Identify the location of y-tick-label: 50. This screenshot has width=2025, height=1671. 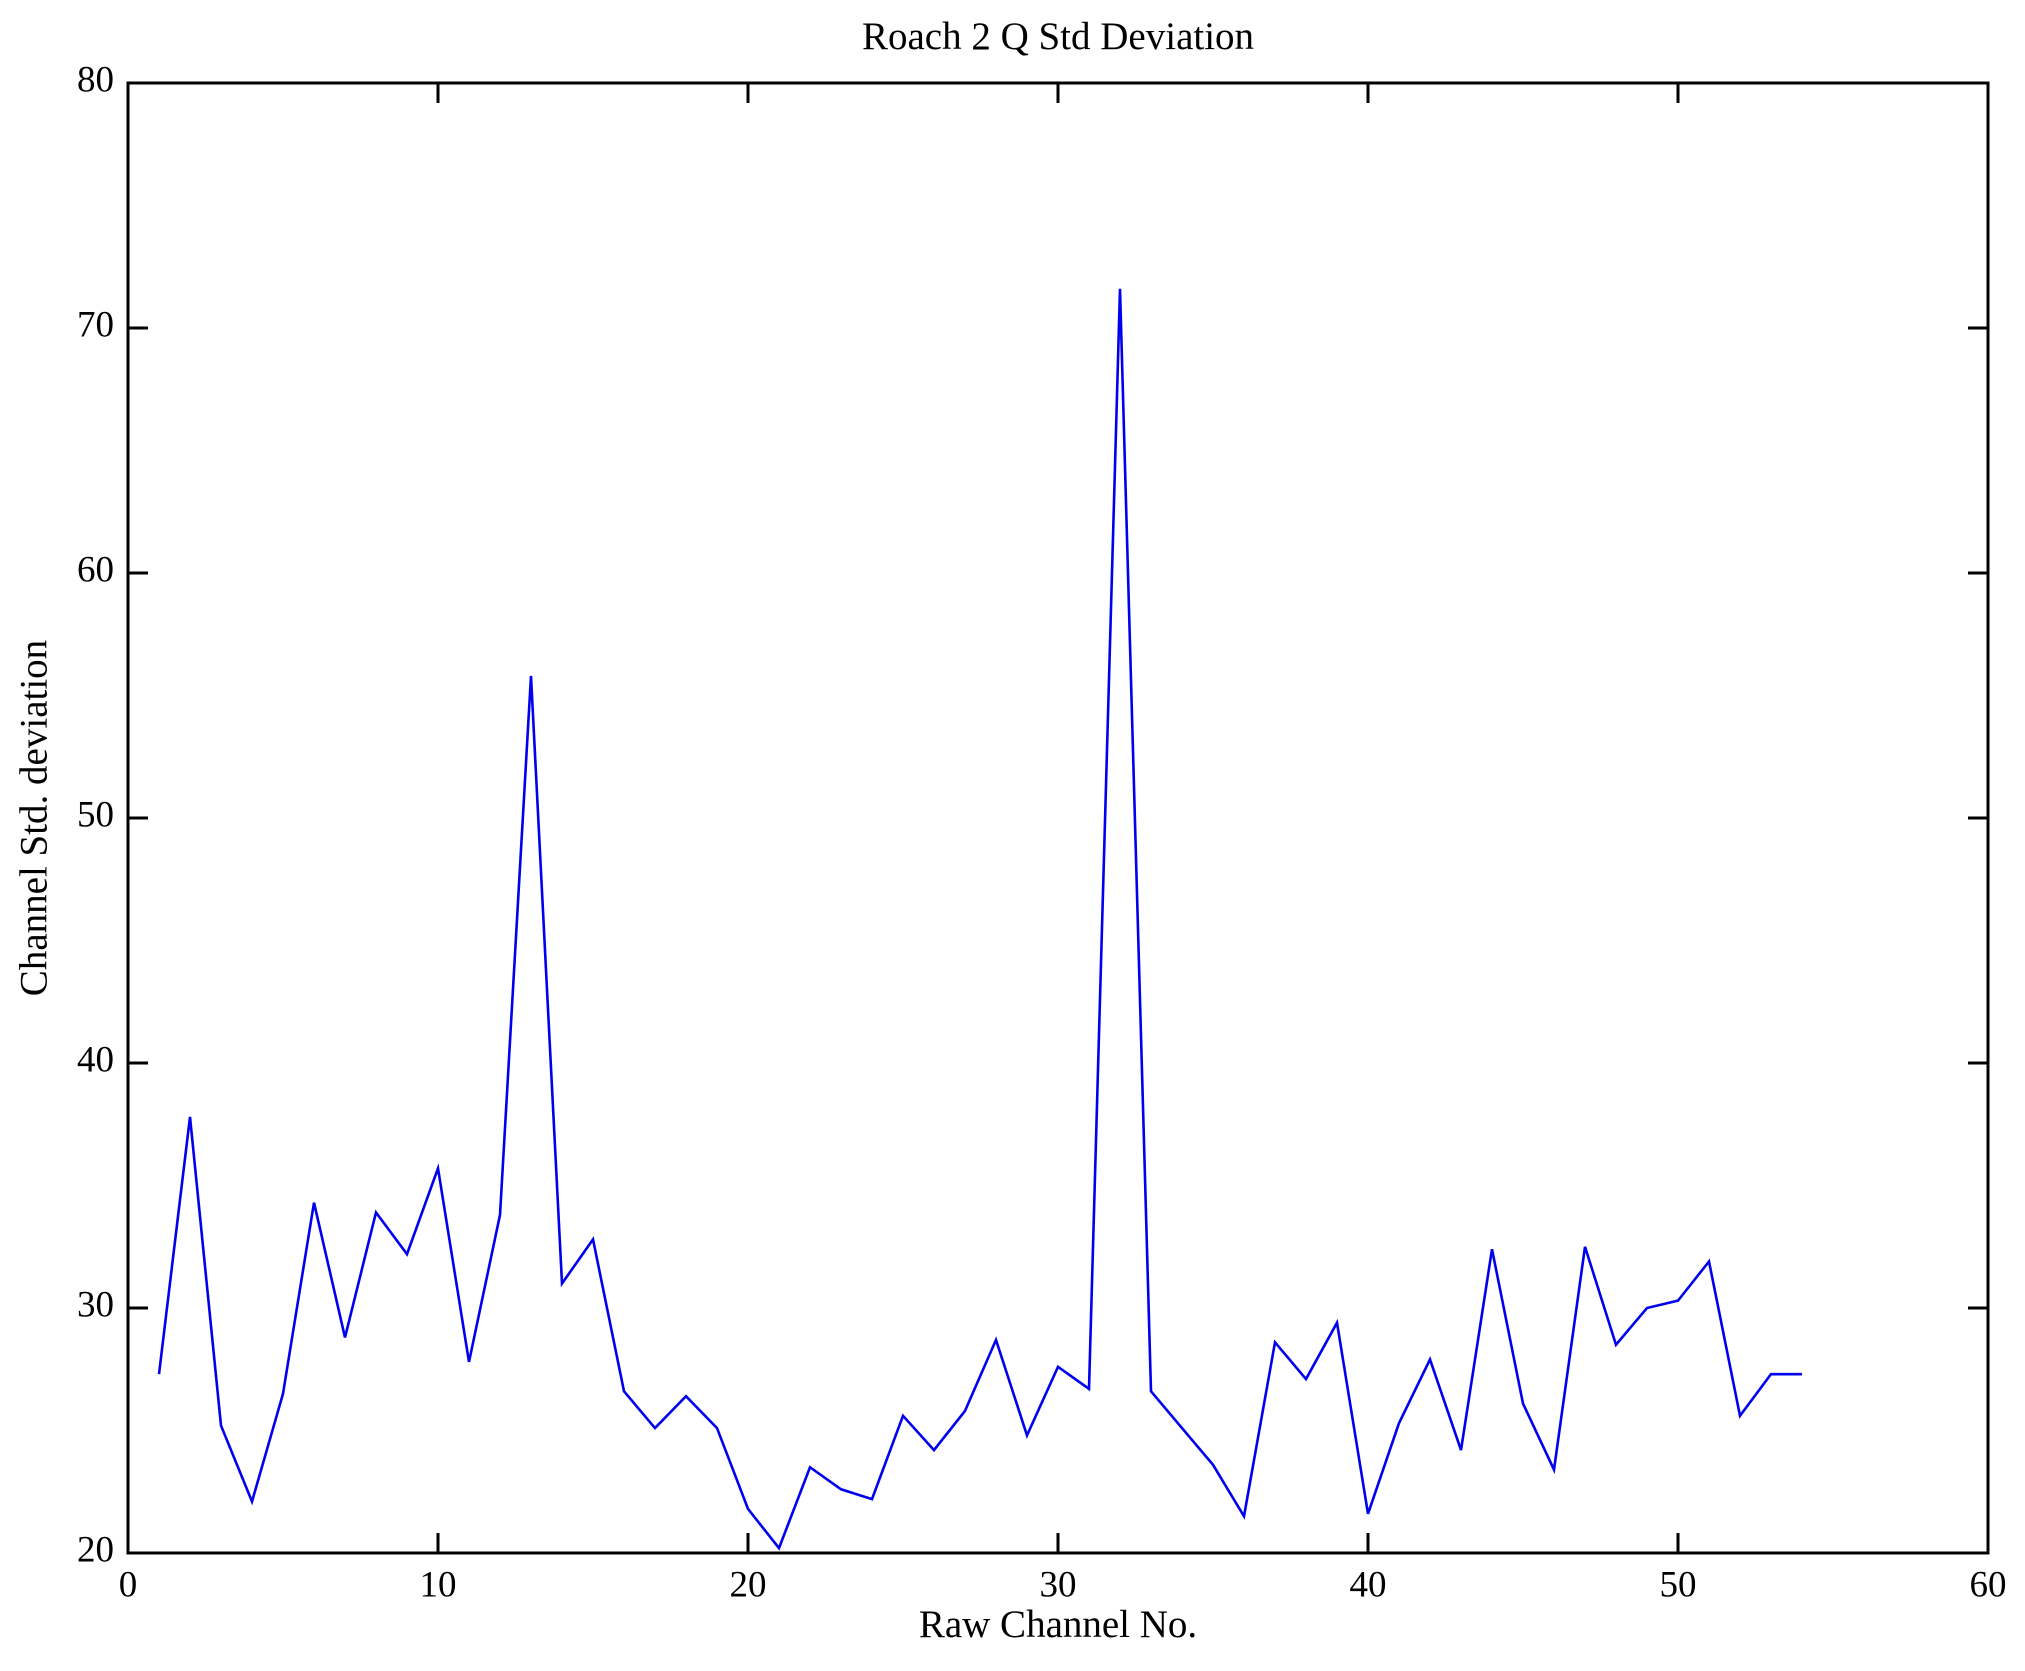
(95, 814).